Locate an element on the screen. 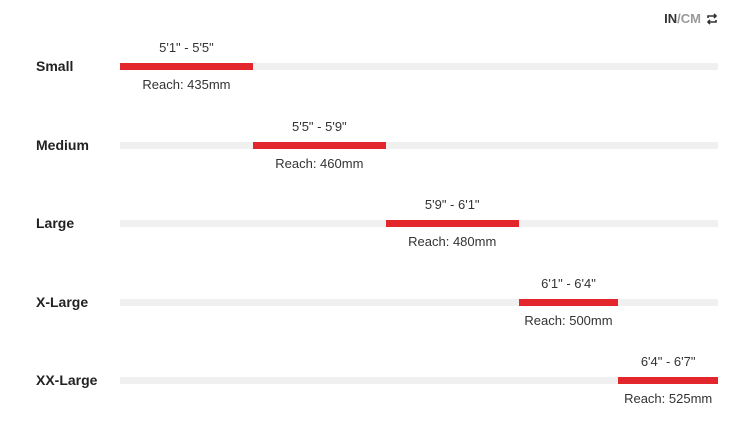 Image resolution: width=749 pixels, height=442 pixels. unit-toggle: IN/CM is located at coordinates (691, 18).